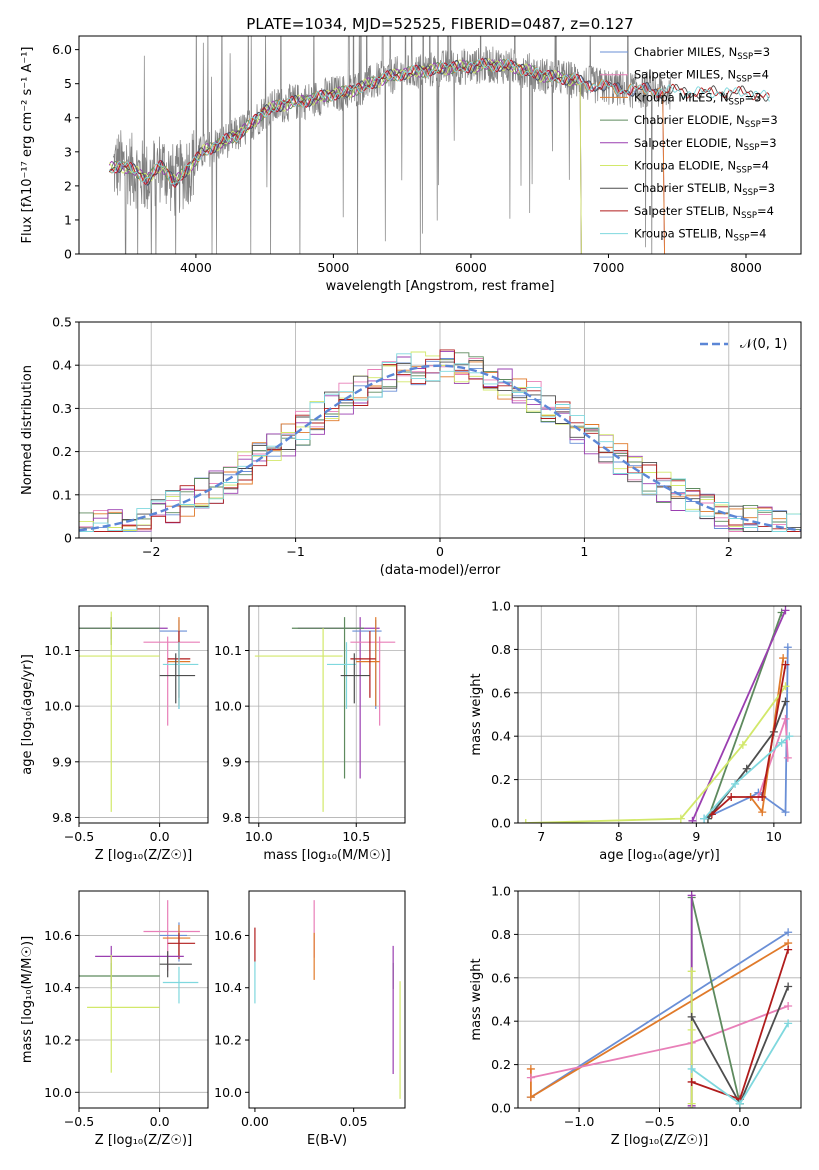 The height and width of the screenshot is (1170, 819). I want to click on mass-weight-vs-age-plot-area, so click(657, 714).